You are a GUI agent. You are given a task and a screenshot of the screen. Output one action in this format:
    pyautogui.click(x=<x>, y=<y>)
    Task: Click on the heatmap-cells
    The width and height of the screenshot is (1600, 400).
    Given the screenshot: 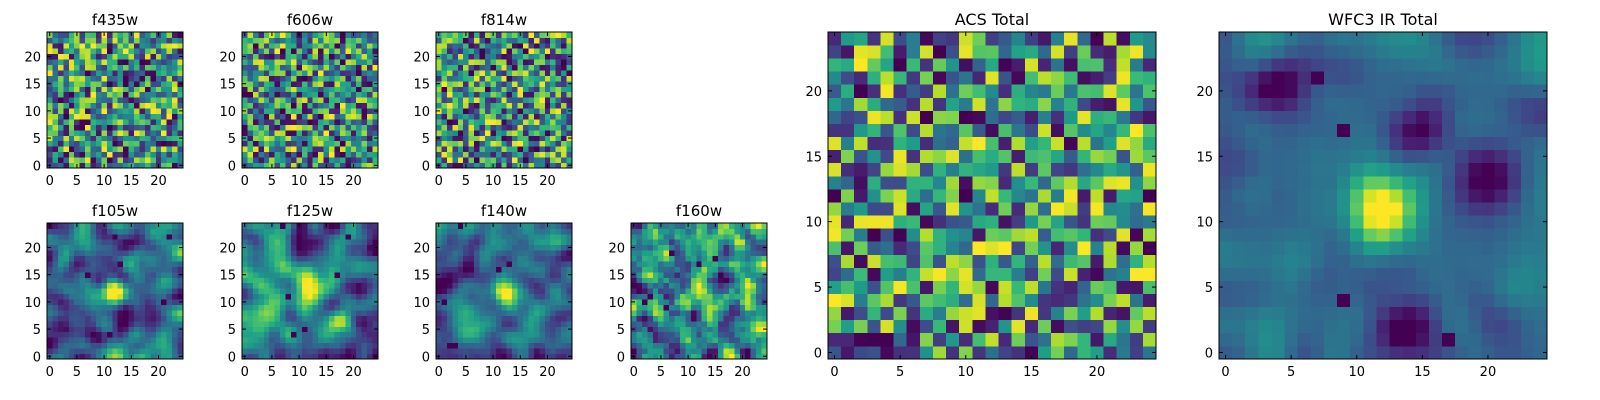 What is the action you would take?
    pyautogui.click(x=310, y=100)
    